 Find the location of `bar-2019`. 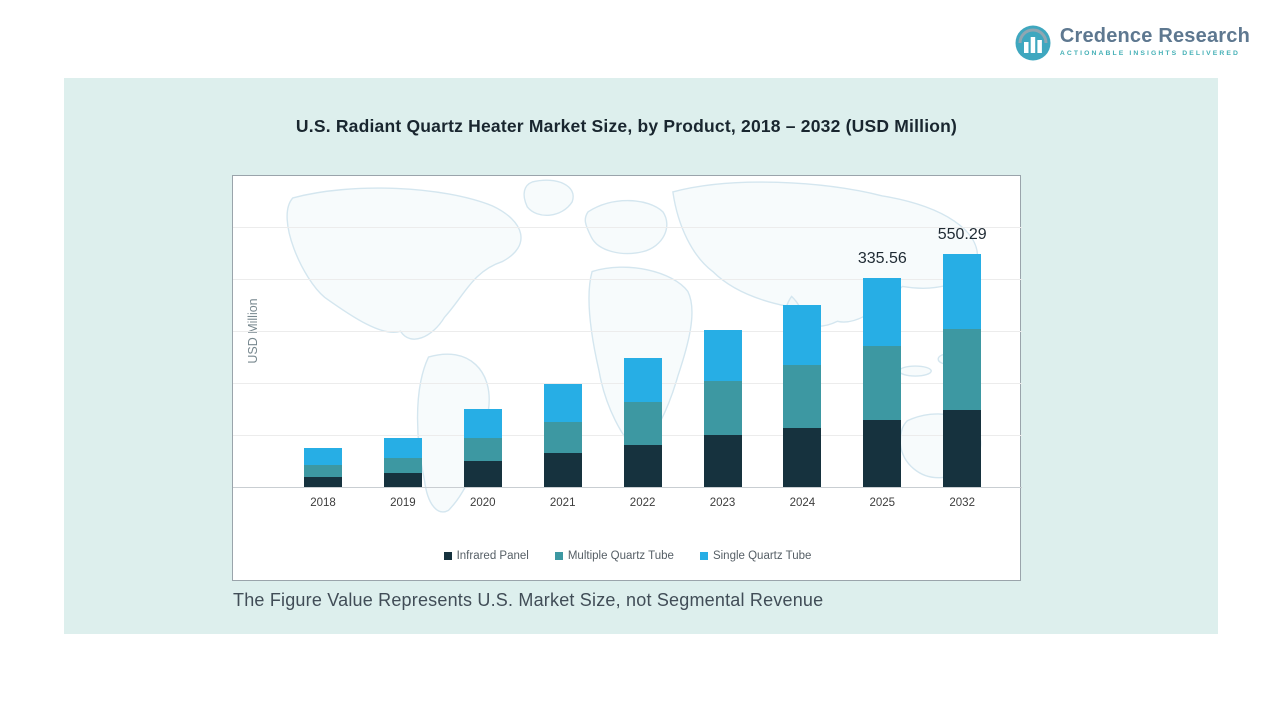

bar-2019 is located at coordinates (402, 462).